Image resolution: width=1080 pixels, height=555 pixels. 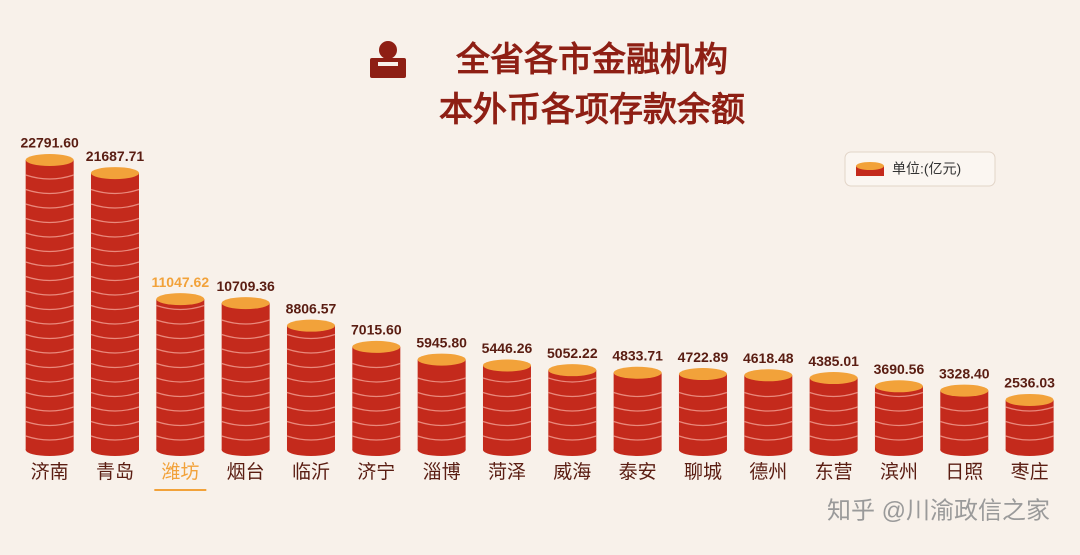 I want to click on value-label: 8806.57, so click(x=311, y=308).